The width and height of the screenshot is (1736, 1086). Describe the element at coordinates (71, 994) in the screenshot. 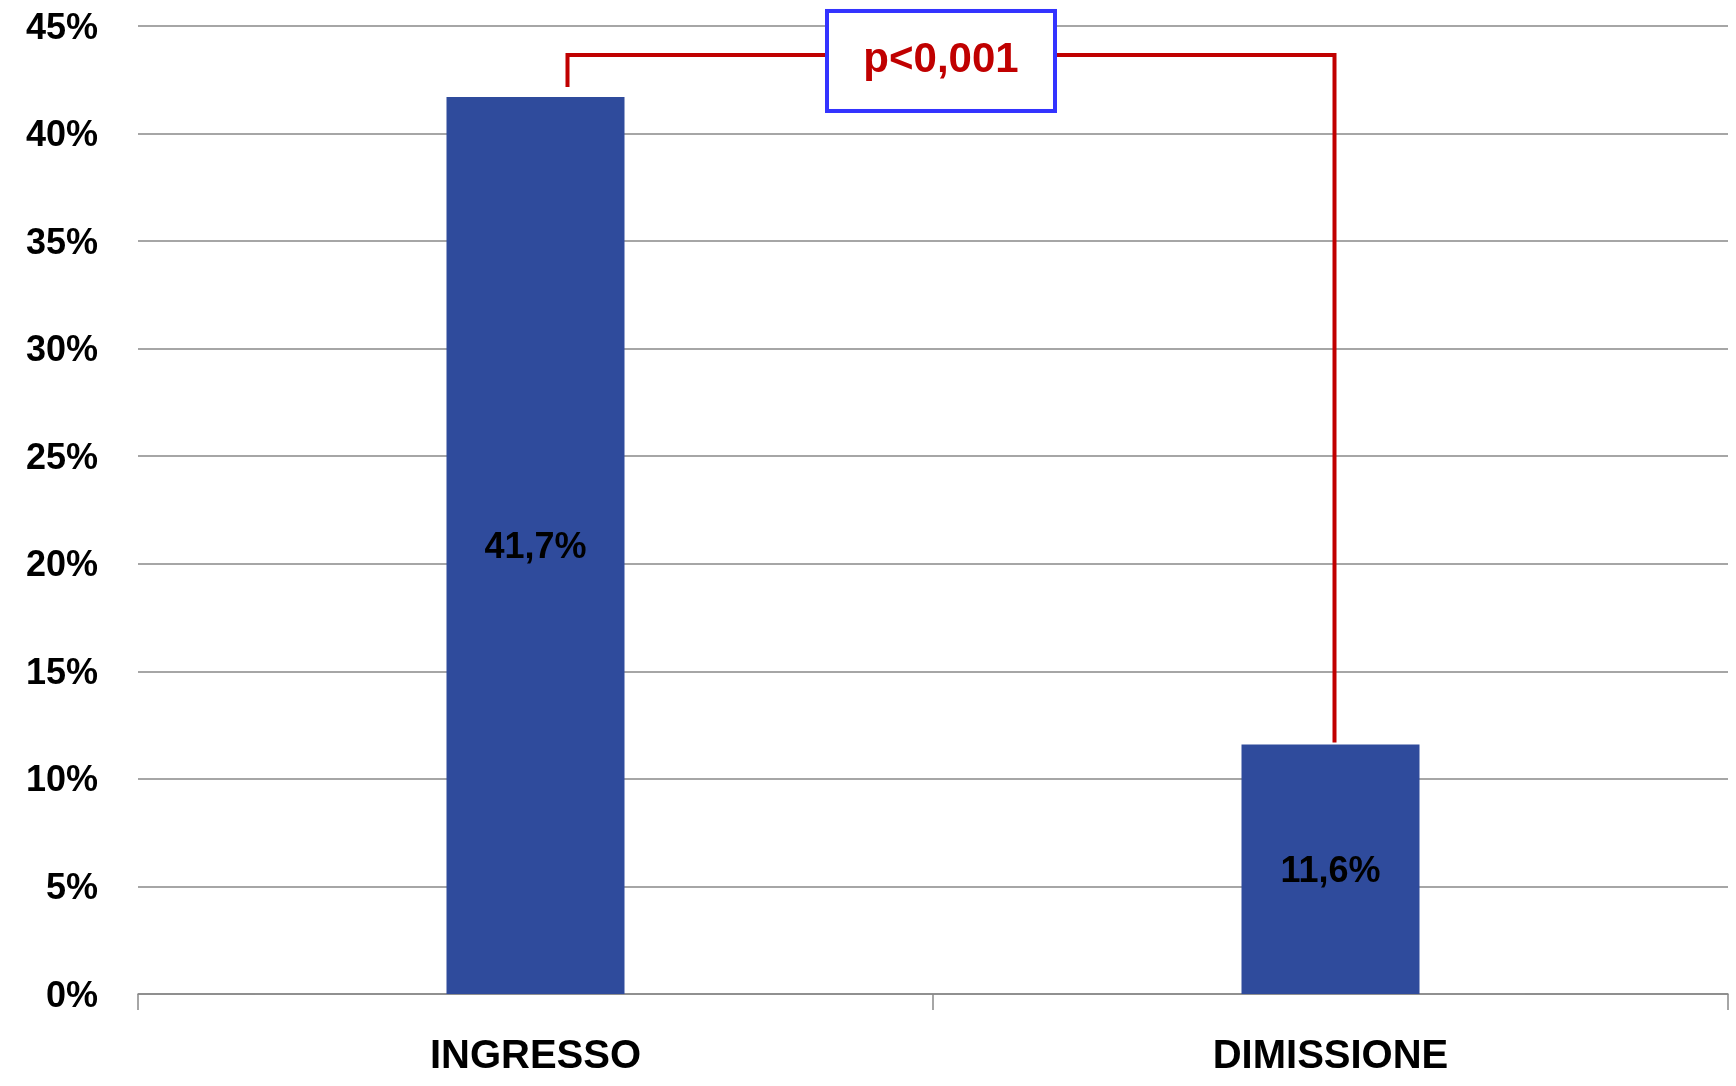

I see `y-tick-label: 0%` at that location.